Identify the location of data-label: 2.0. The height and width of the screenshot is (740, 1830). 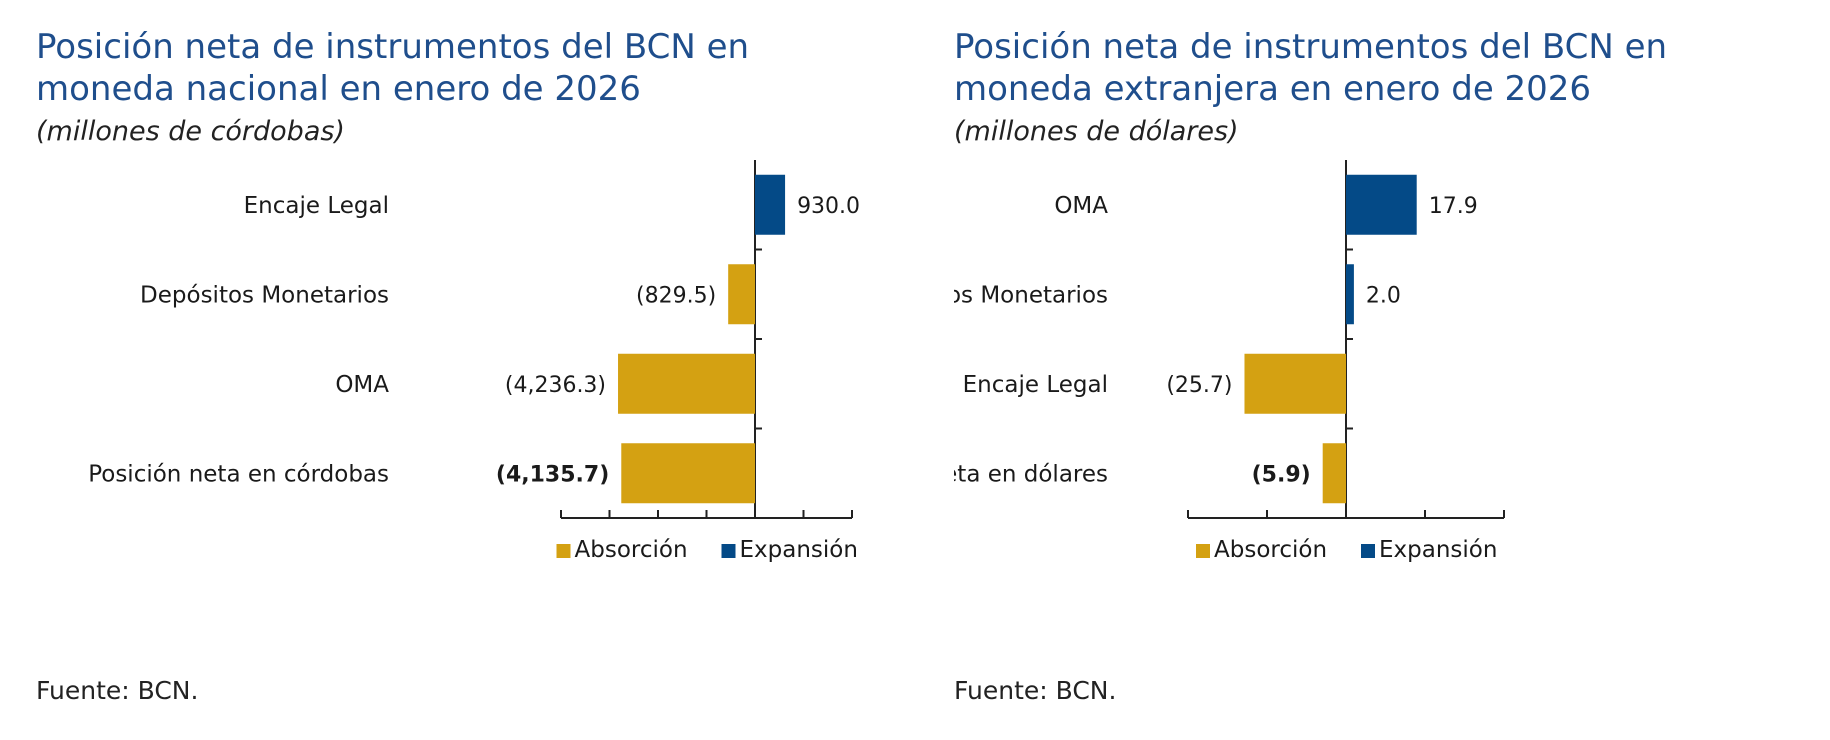
(1383, 295).